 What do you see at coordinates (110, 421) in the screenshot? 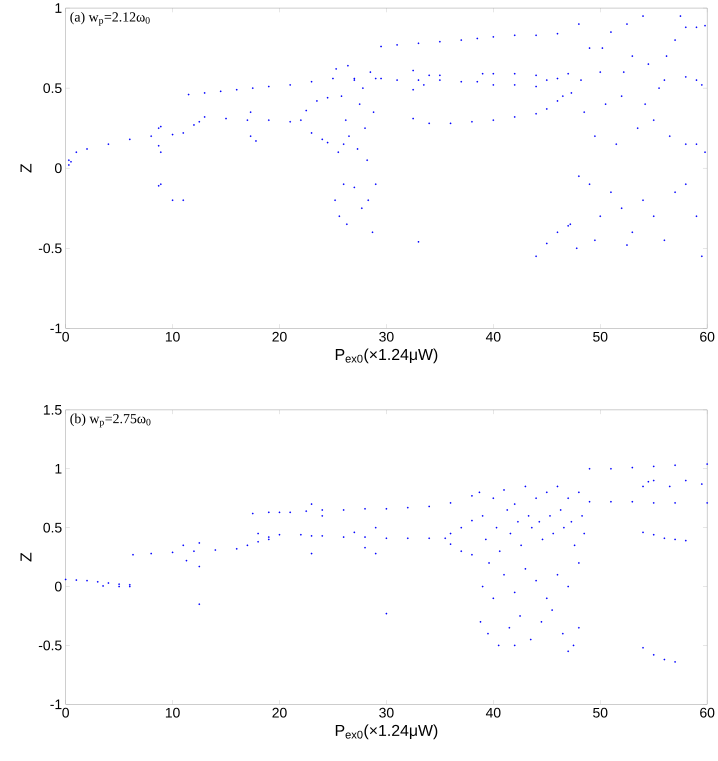
I see `annotation: (b) w$_{p}$=2.75ω$_{0}$` at bounding box center [110, 421].